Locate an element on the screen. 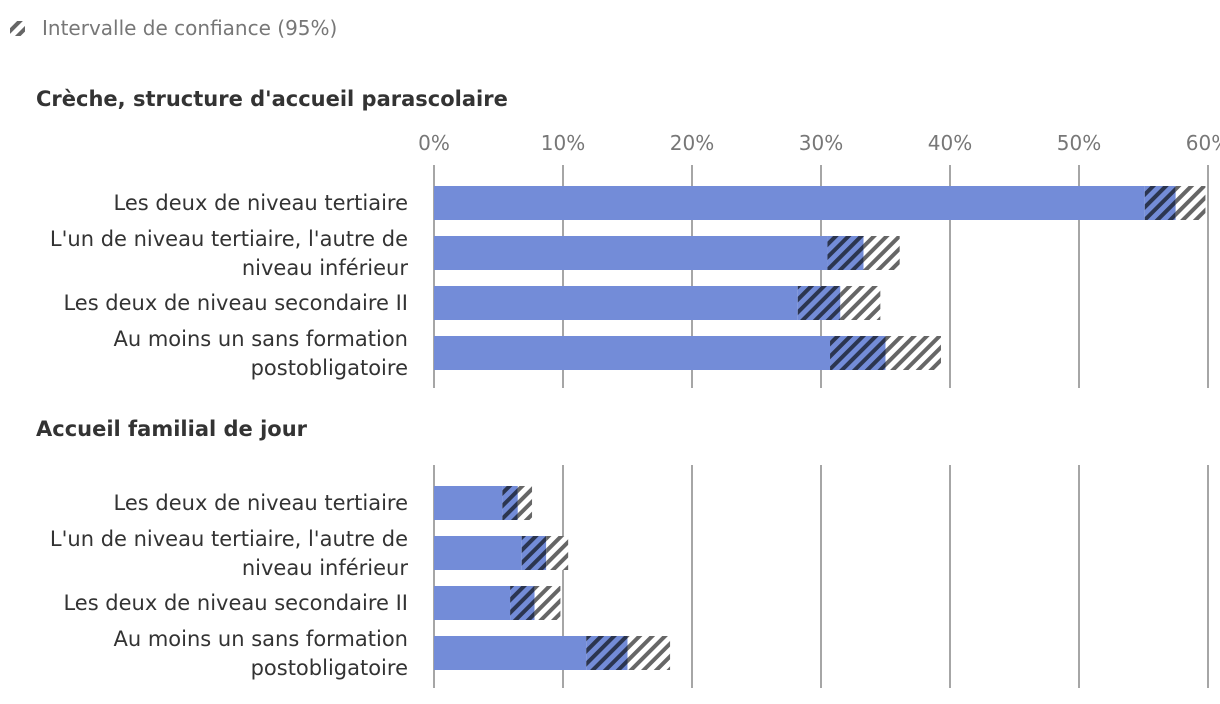 The image size is (1220, 704). x-tick-label: 10% is located at coordinates (563, 143).